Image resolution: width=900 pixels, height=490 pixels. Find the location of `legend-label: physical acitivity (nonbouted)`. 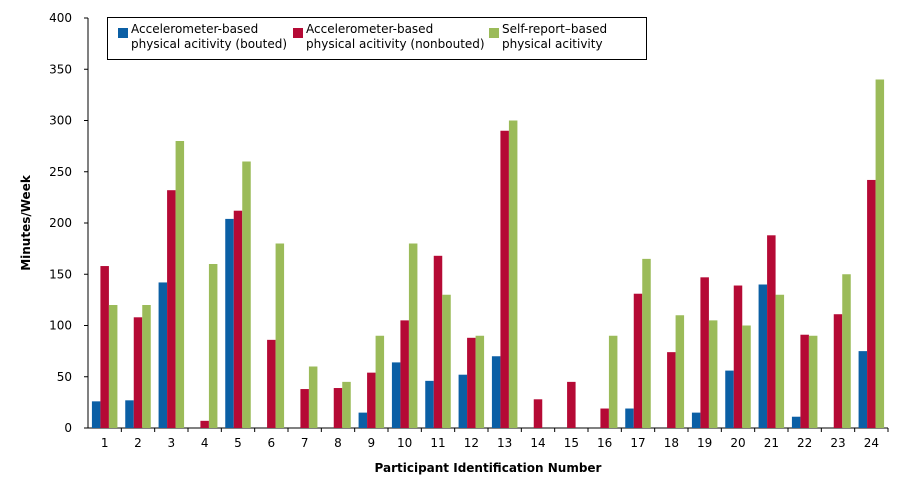

legend-label: physical acitivity (nonbouted) is located at coordinates (395, 44).